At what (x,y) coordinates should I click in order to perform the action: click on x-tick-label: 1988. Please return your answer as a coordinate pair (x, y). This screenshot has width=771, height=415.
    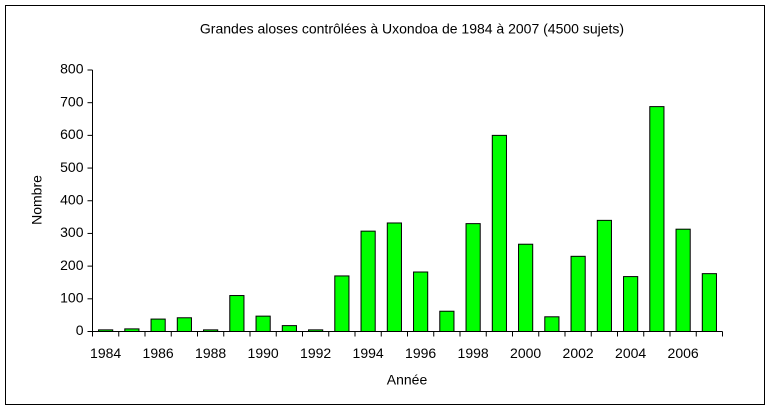
    Looking at the image, I should click on (210, 353).